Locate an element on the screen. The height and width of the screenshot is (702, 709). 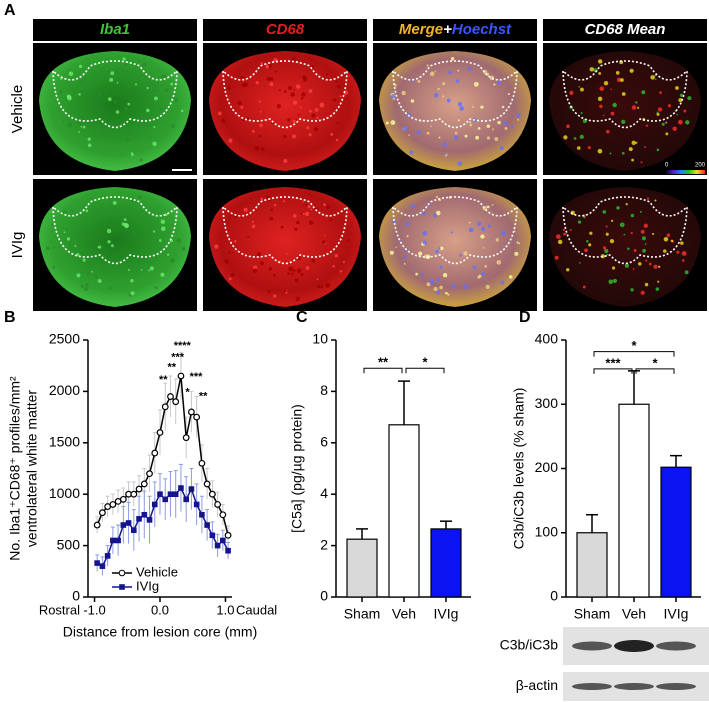
tissue is located at coordinates (115, 111).